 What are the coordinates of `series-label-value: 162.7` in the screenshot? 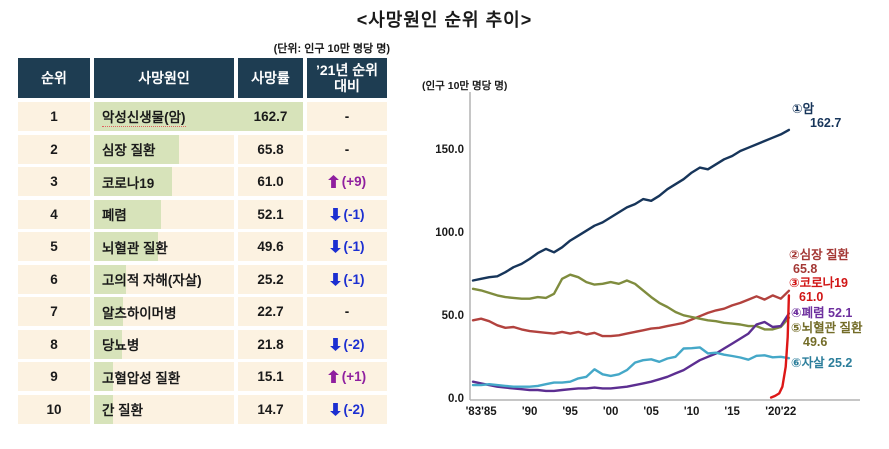 It's located at (826, 123).